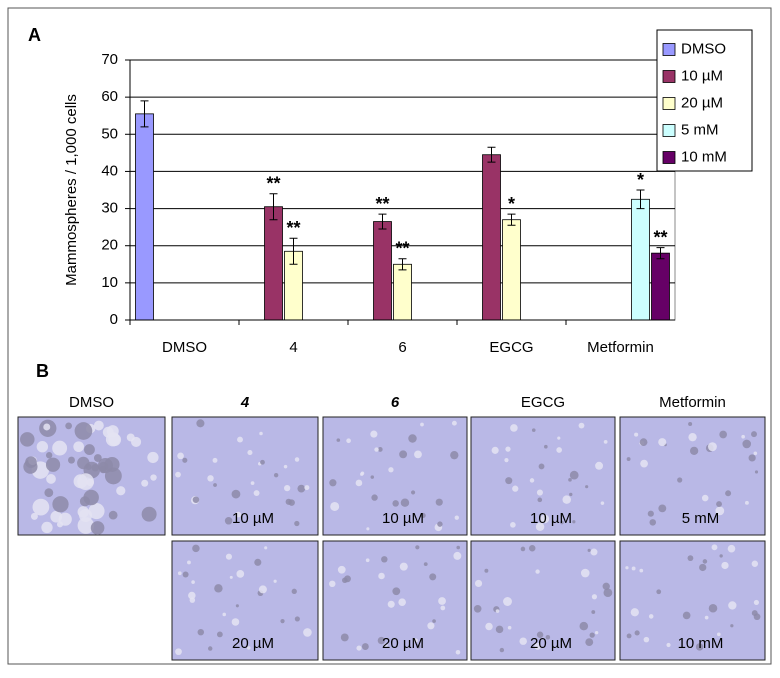 The height and width of the screenshot is (678, 780). Describe the element at coordinates (71, 190) in the screenshot. I see `y-axis-label: Mammospheres / 1,000 cells` at that location.